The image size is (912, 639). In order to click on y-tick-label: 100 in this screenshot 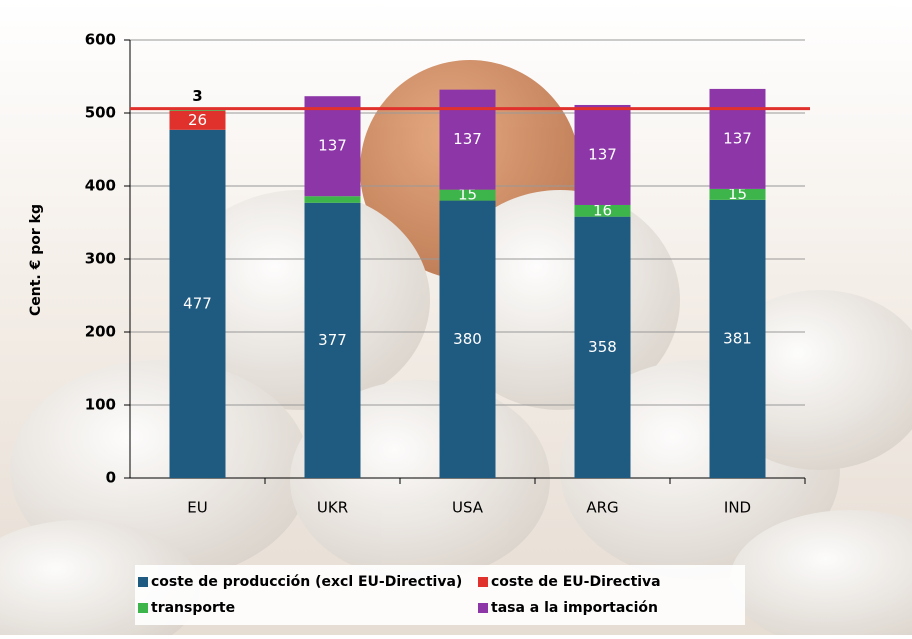, I will do `click(100, 405)`.